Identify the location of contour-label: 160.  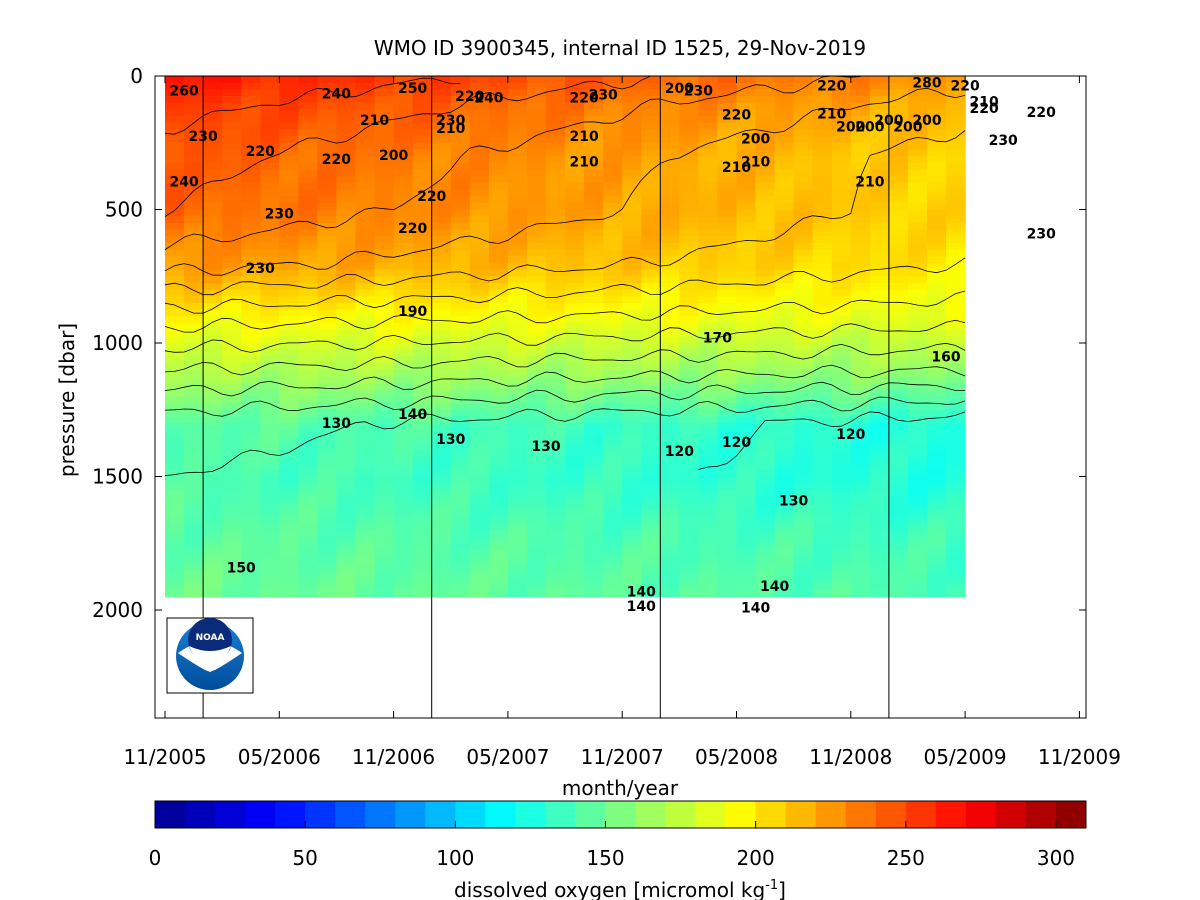
(945, 357).